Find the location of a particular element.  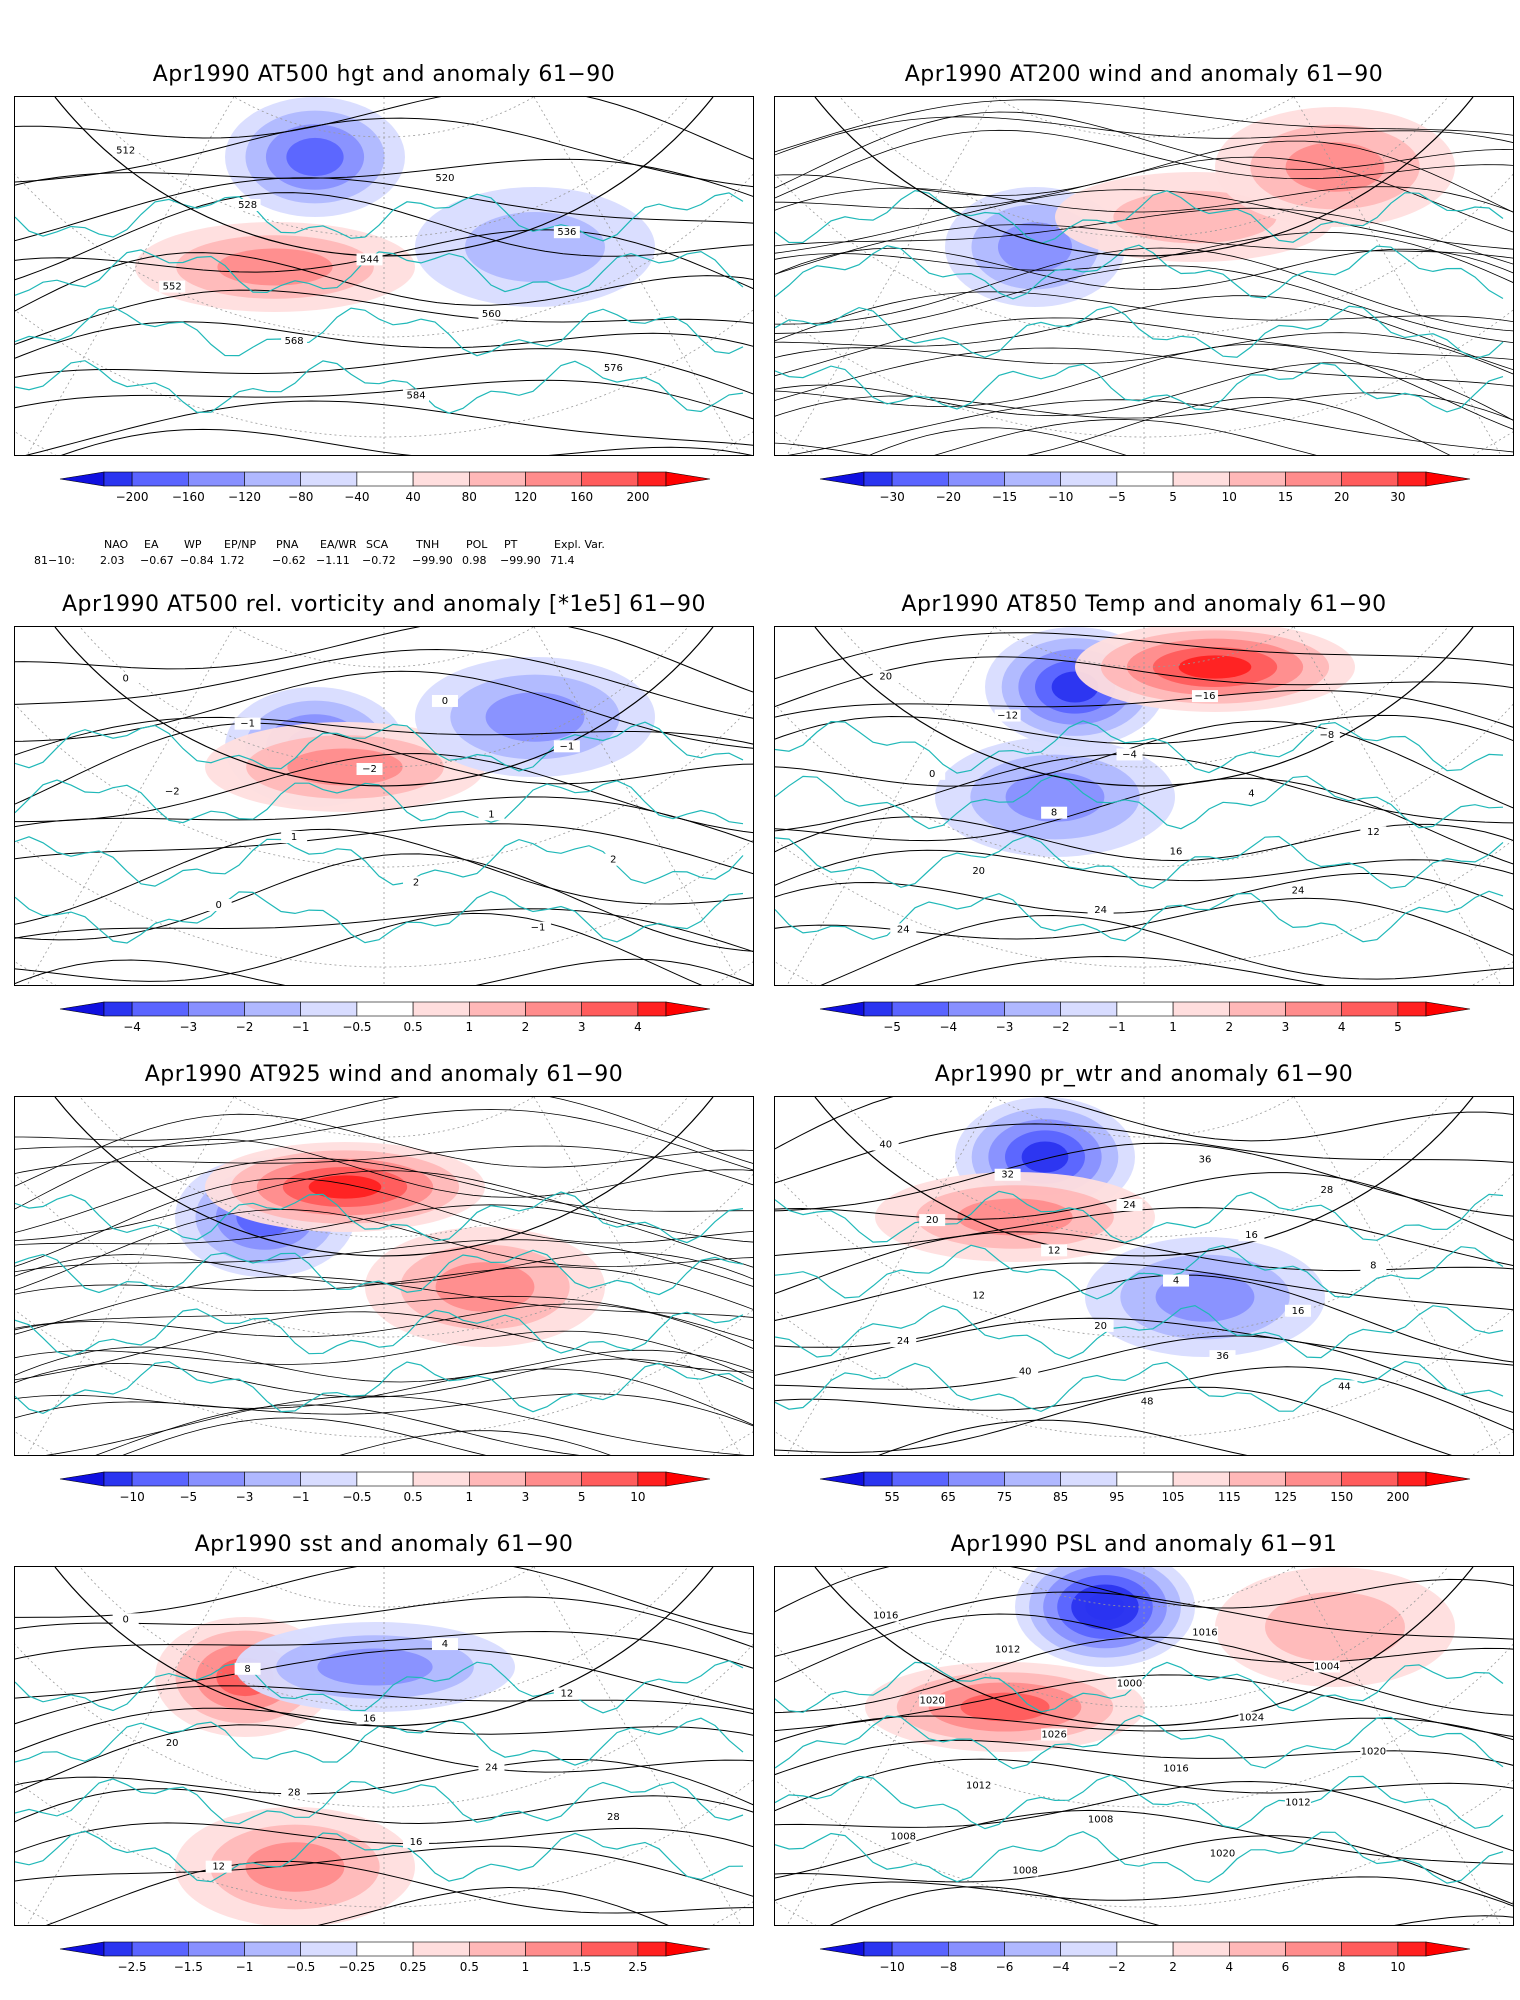

contour-label: 520 is located at coordinates (444, 177).